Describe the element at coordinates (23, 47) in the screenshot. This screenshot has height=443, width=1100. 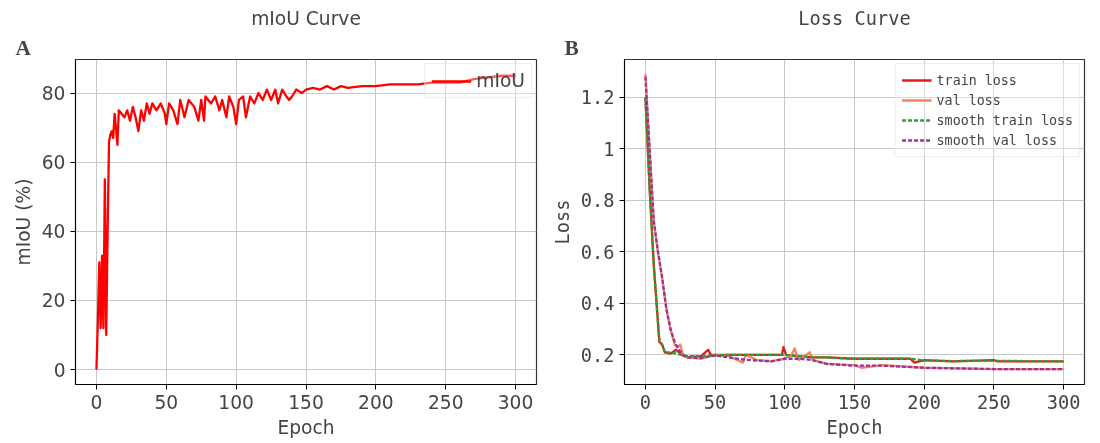
I see `text: A` at that location.